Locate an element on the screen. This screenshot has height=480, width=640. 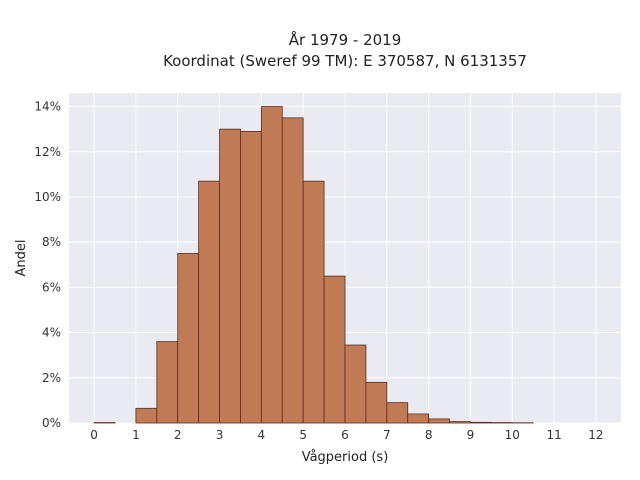
x-tick-label: 1 is located at coordinates (136, 435).